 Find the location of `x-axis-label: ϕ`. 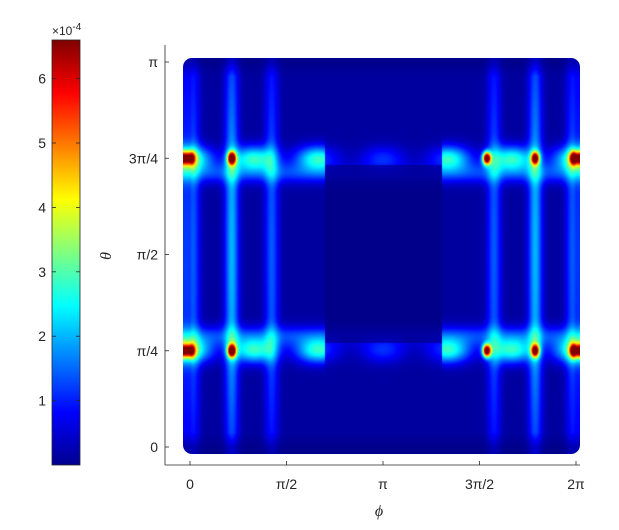

x-axis-label: ϕ is located at coordinates (379, 511).